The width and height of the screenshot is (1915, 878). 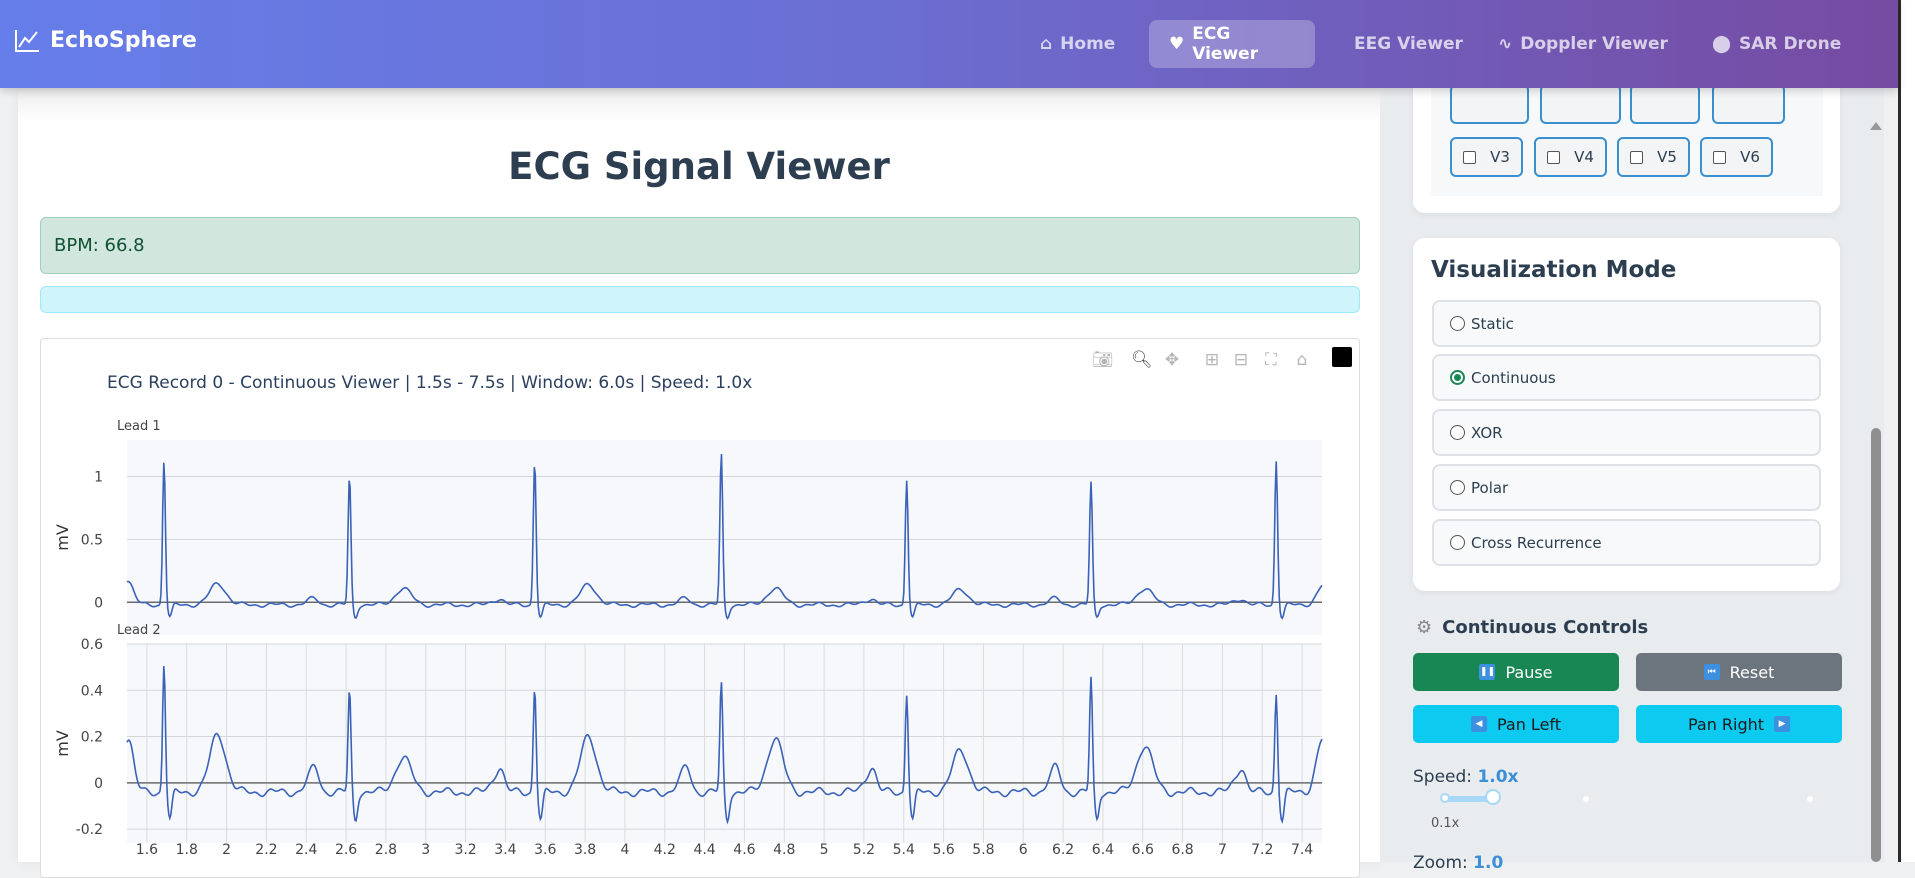 What do you see at coordinates (1752, 672) in the screenshot?
I see `button-label: Reset` at bounding box center [1752, 672].